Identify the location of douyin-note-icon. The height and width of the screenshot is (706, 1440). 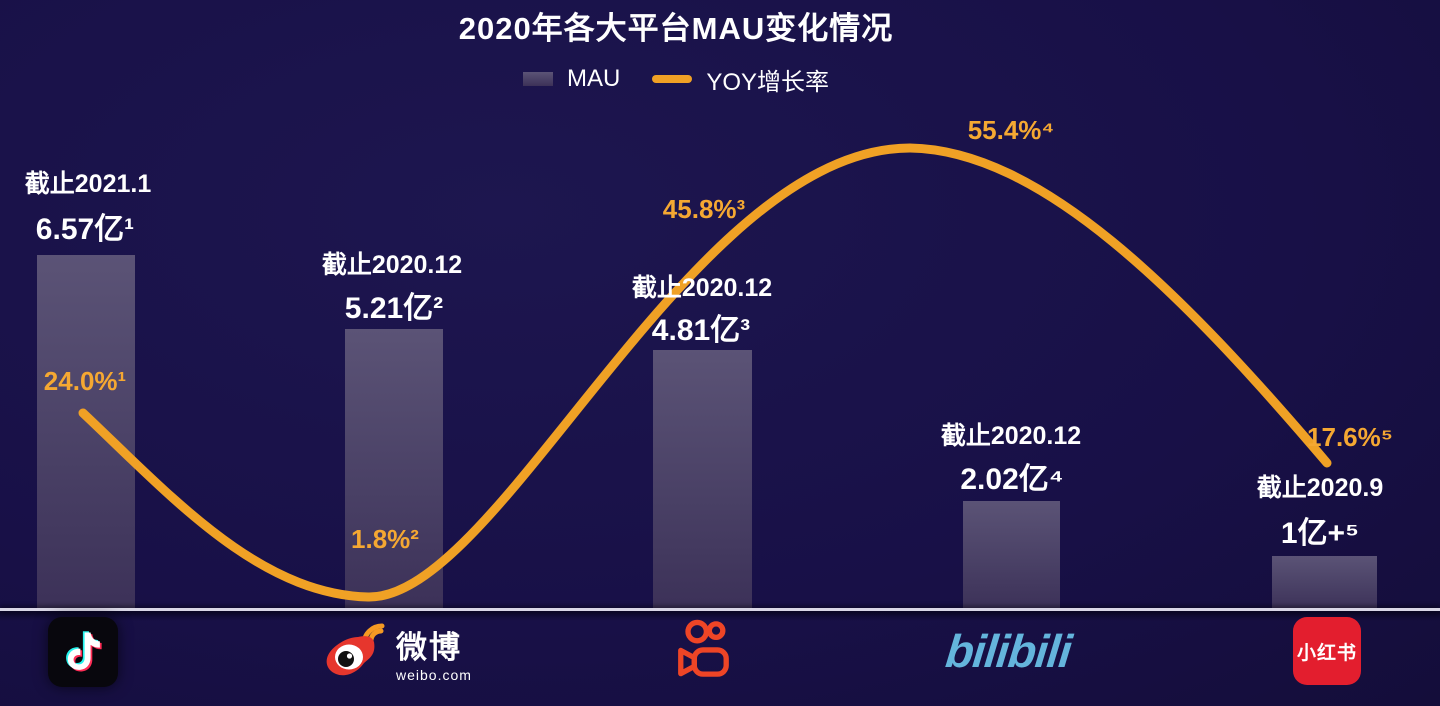
(84, 651).